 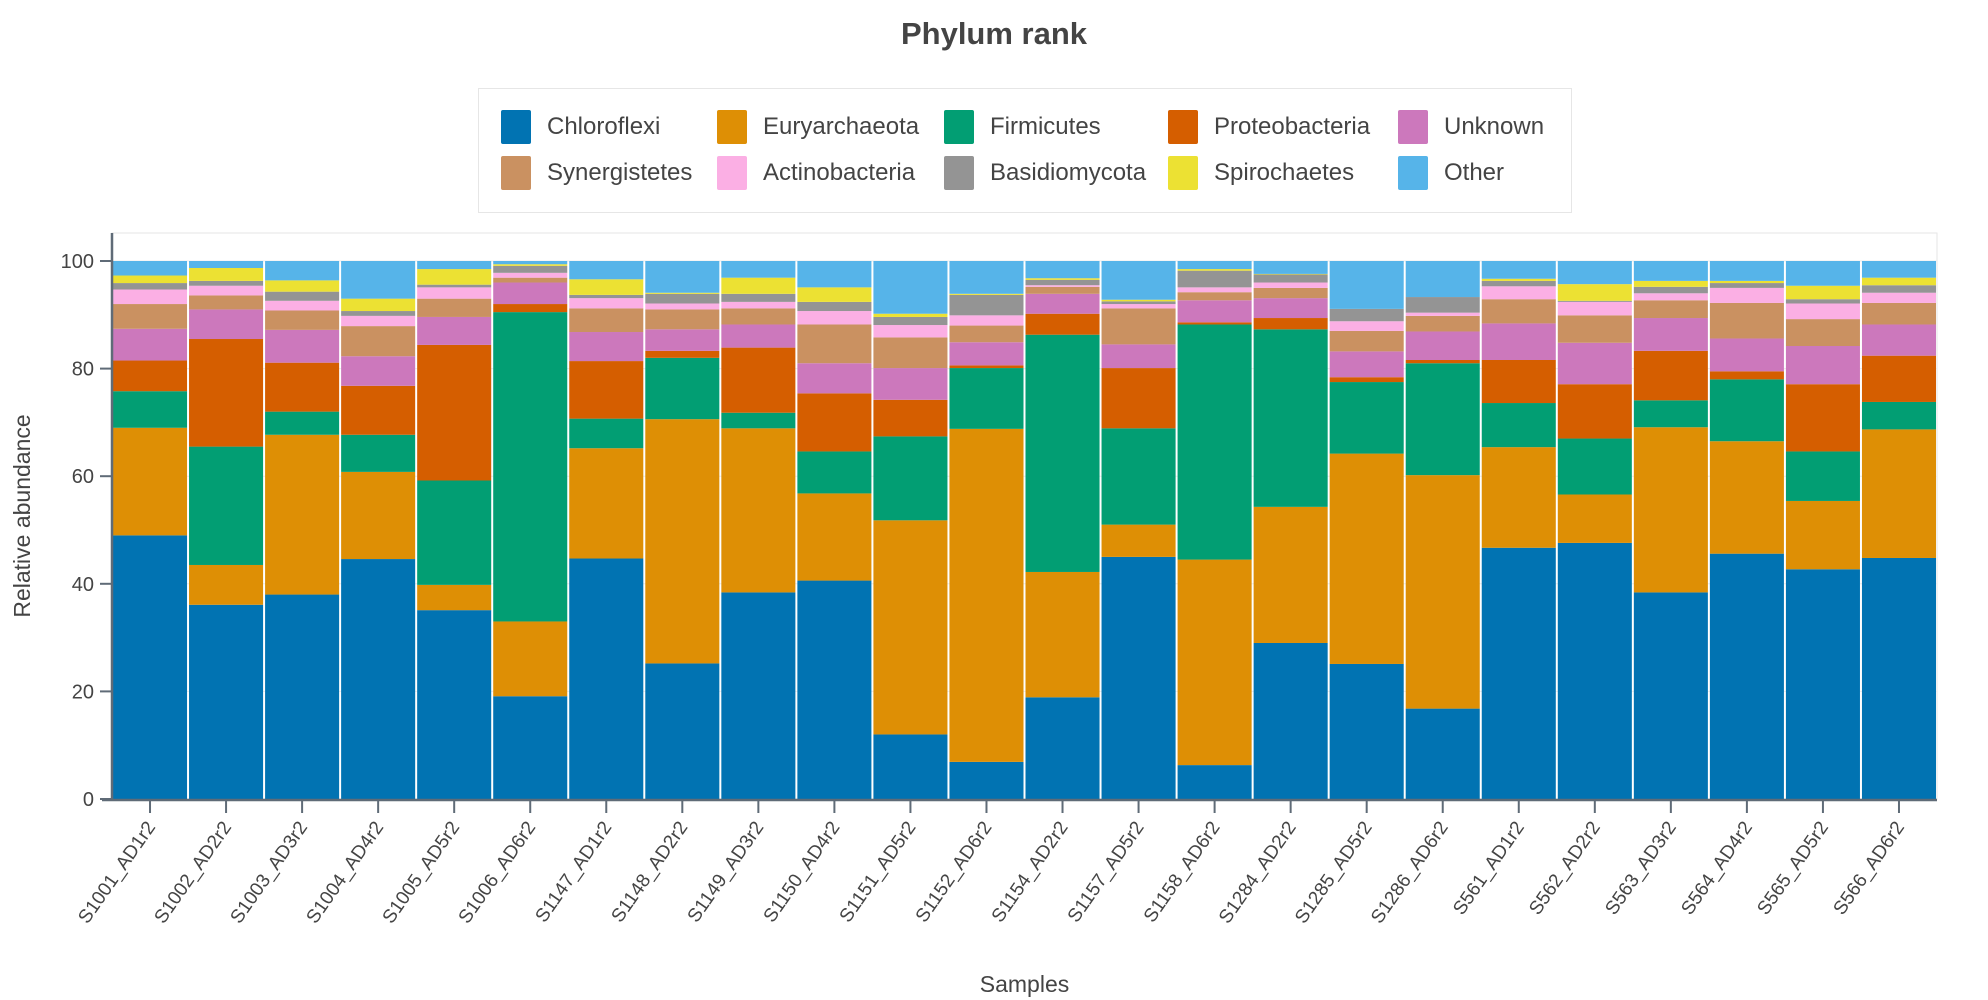 I want to click on legend-label: Proteobacteria, so click(x=1292, y=126).